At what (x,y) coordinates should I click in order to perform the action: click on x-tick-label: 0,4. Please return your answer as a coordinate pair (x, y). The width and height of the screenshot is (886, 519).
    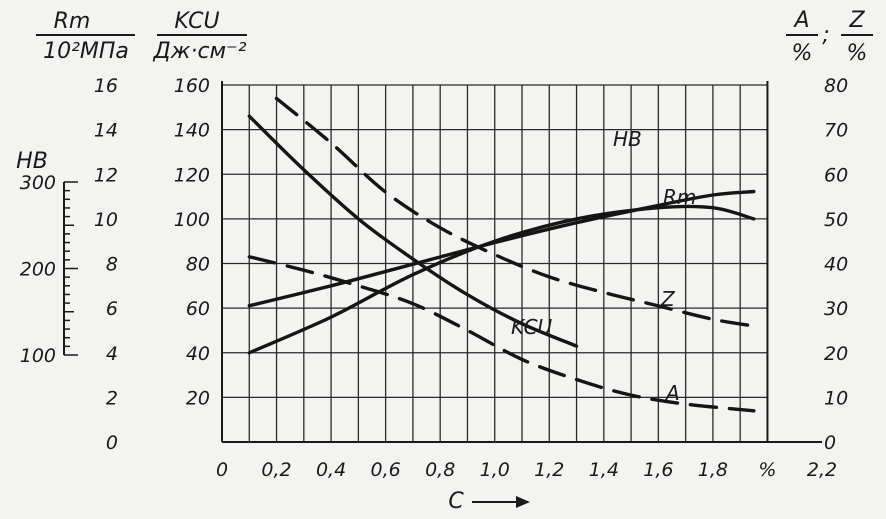
    Looking at the image, I should click on (331, 470).